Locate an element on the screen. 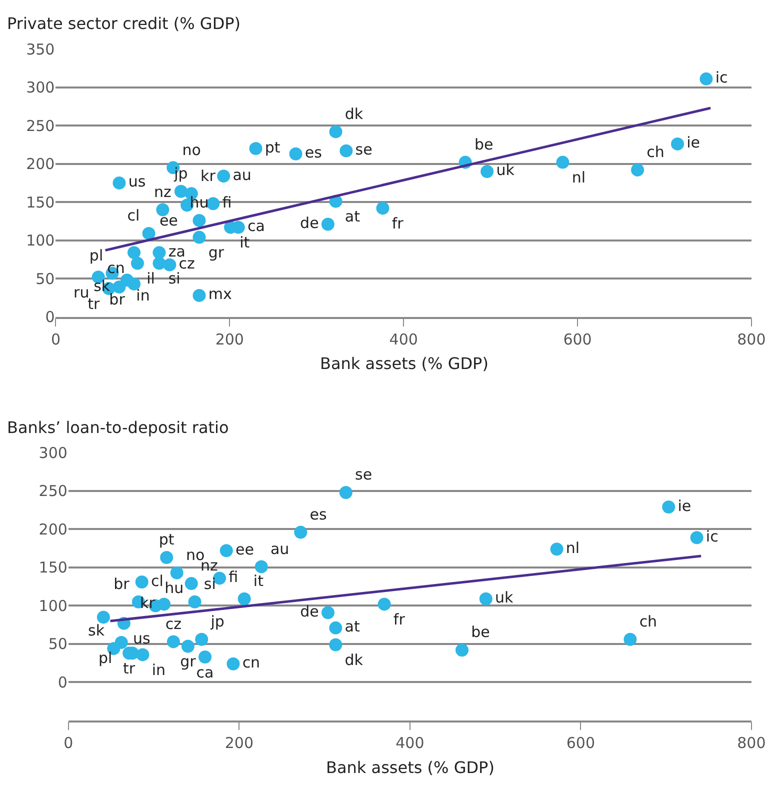 The image size is (783, 794). y-tick-label: 350 is located at coordinates (40, 49).